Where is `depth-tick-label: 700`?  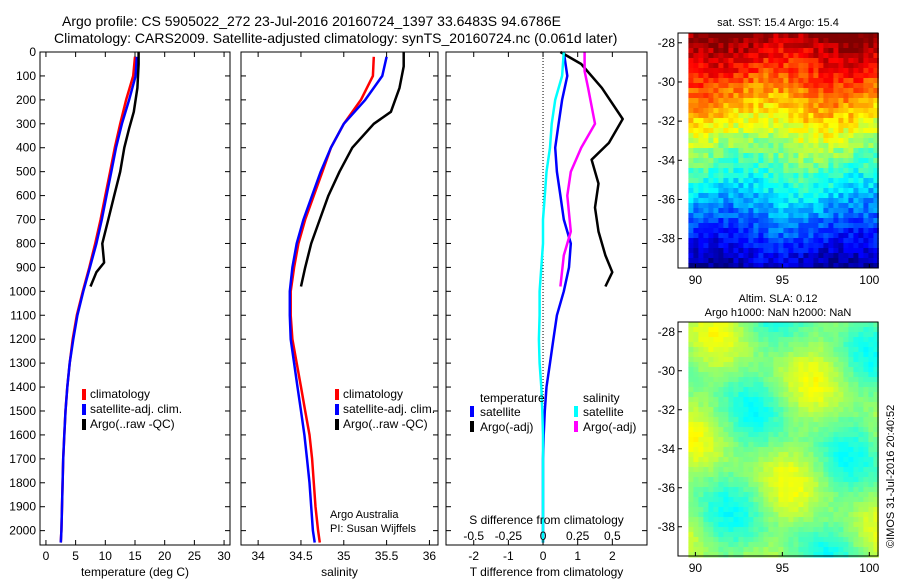
depth-tick-label: 700 is located at coordinates (26, 220).